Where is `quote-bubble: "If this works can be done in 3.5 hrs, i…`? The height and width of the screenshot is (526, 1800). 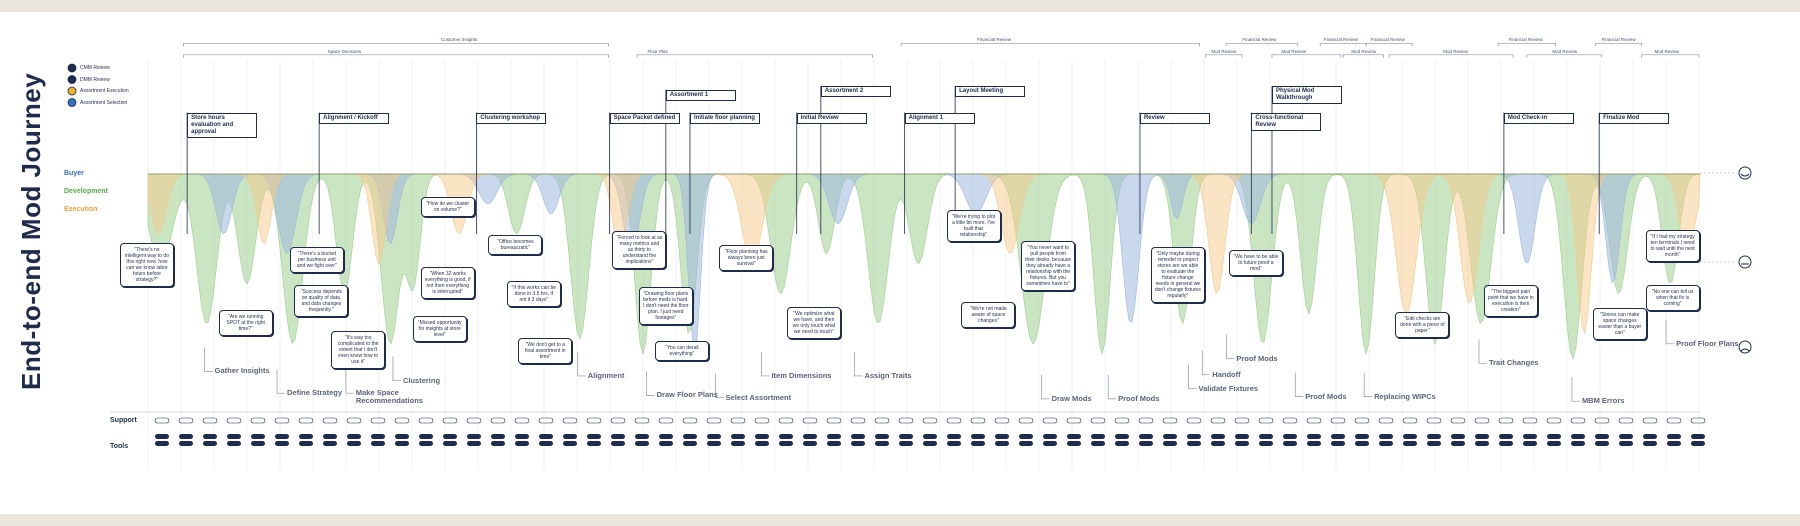
quote-bubble: "If this works can be done in 3.5 hrs, i… is located at coordinates (533, 294).